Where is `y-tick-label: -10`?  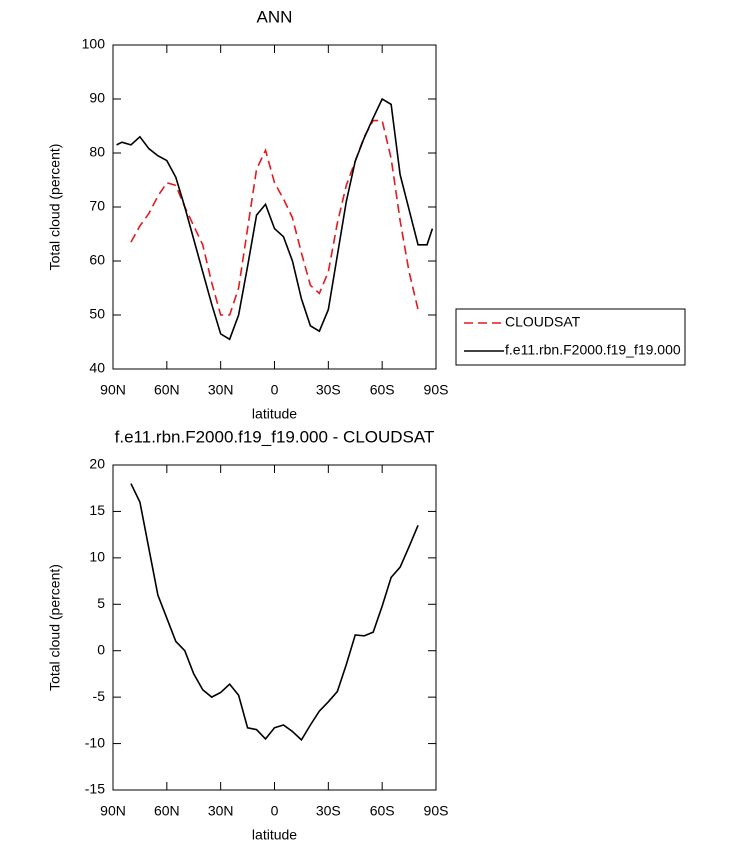 y-tick-label: -10 is located at coordinates (95, 742).